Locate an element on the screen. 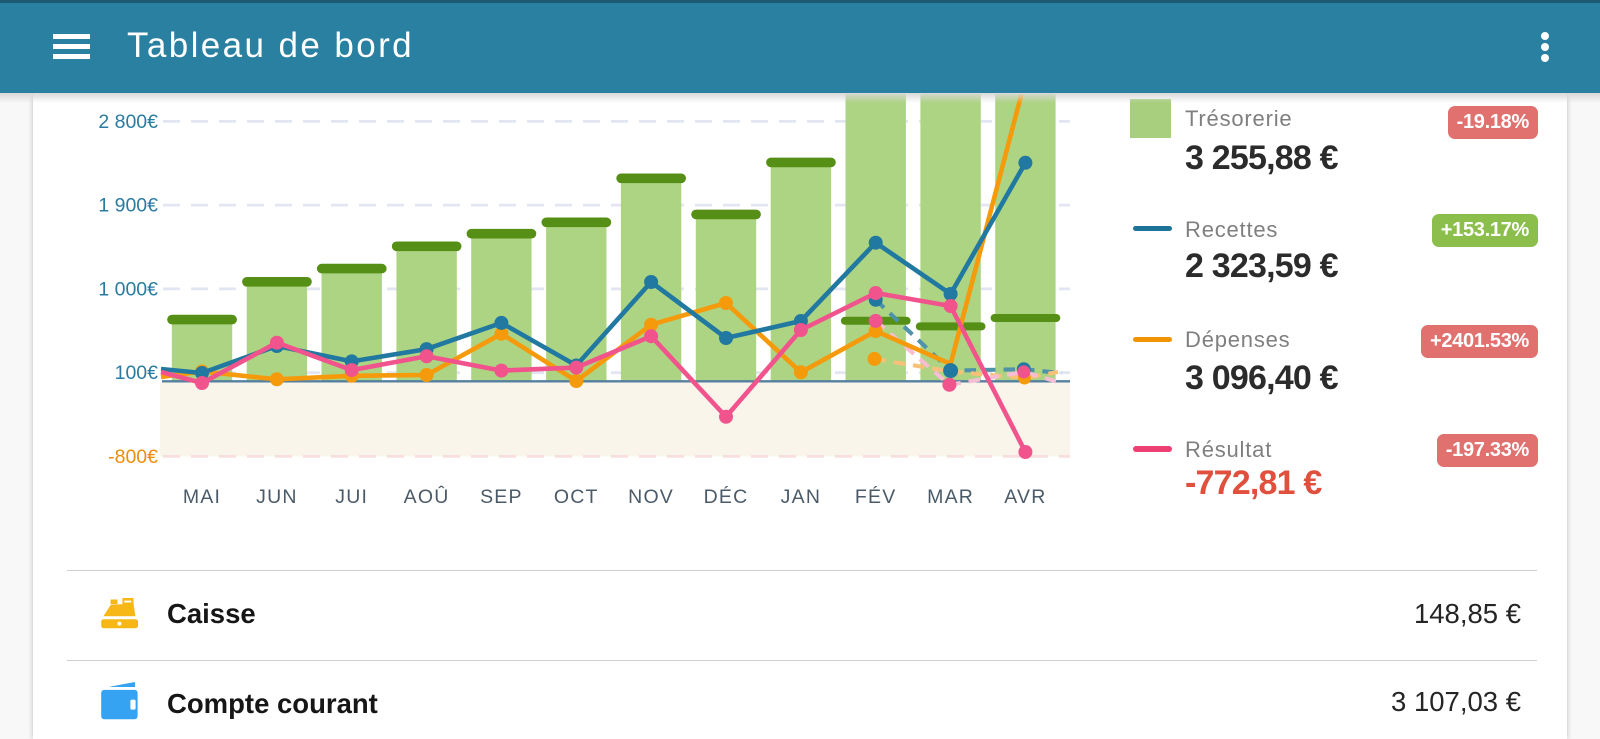 This screenshot has width=1600, height=739. svg-text: MAR is located at coordinates (950, 497).